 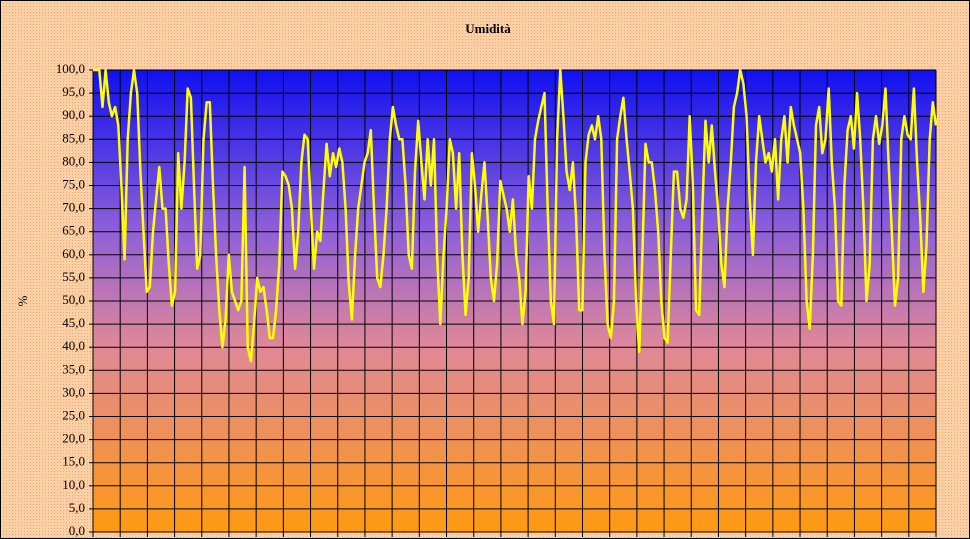 I want to click on y-tick-label: 55,0, so click(x=73, y=276).